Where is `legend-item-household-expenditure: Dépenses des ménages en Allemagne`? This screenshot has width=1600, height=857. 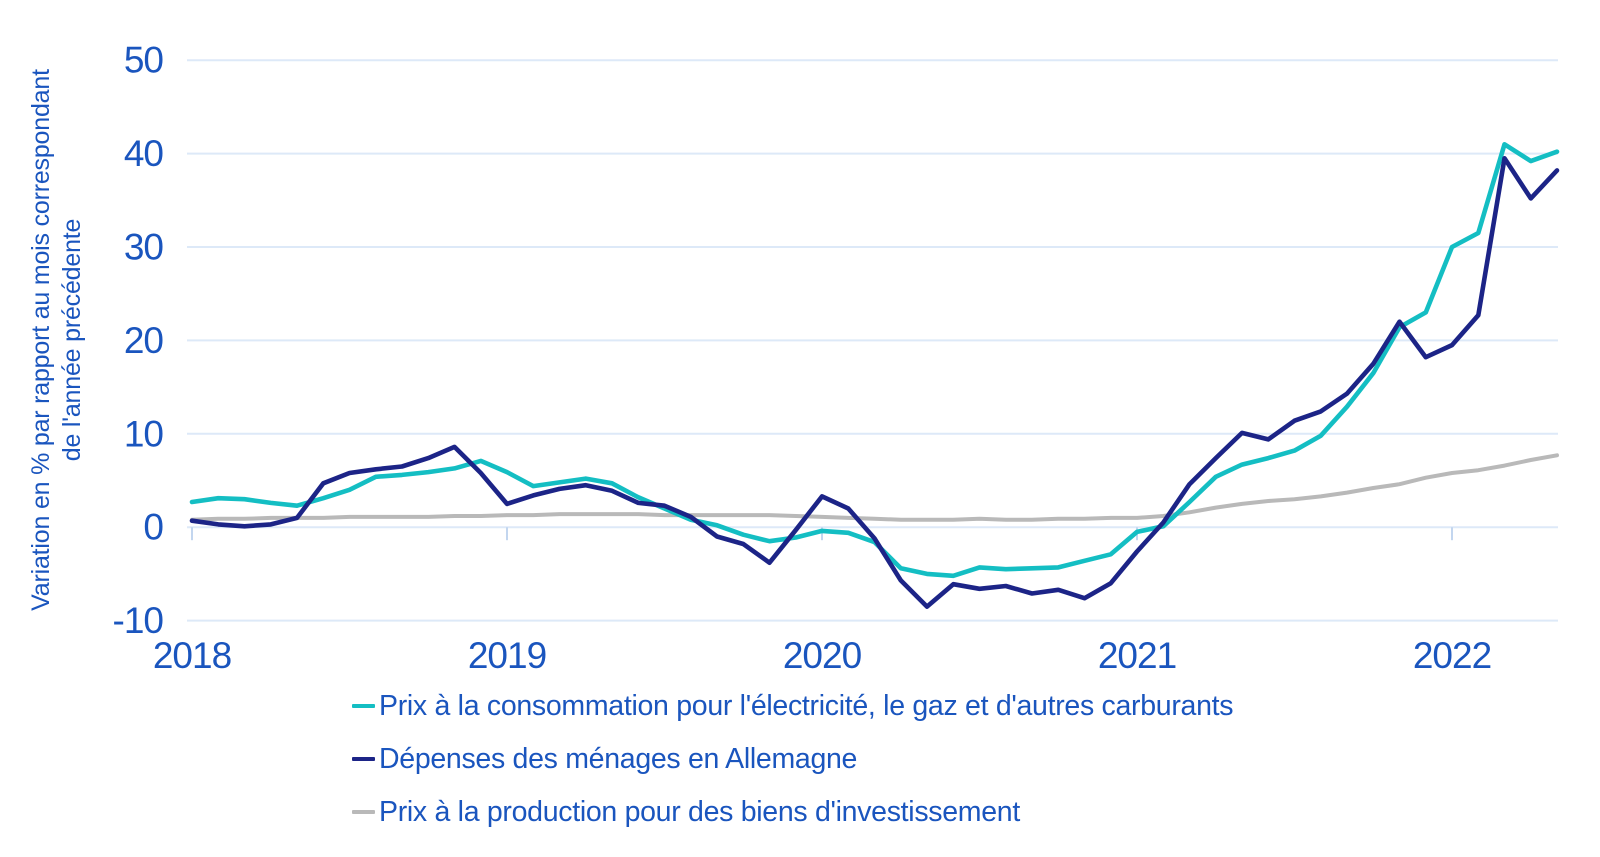
legend-item-household-expenditure: Dépenses des ménages en Allemagne is located at coordinates (792, 759).